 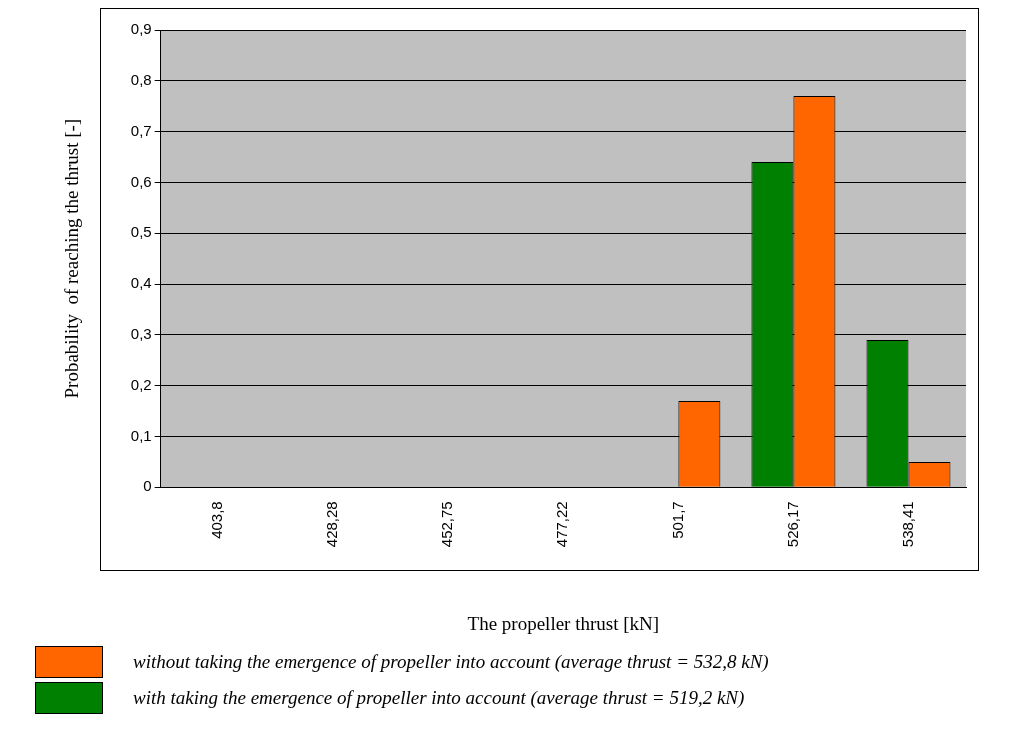 I want to click on y-tick-label: 0,3, so click(x=141, y=334).